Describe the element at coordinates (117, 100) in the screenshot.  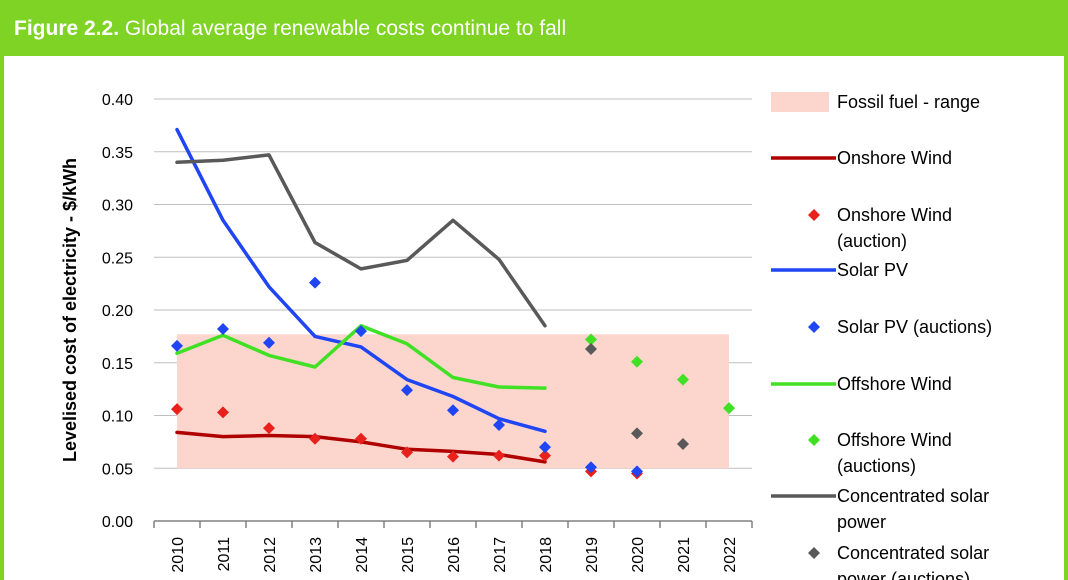
I see `y-tick-label: 0.40` at that location.